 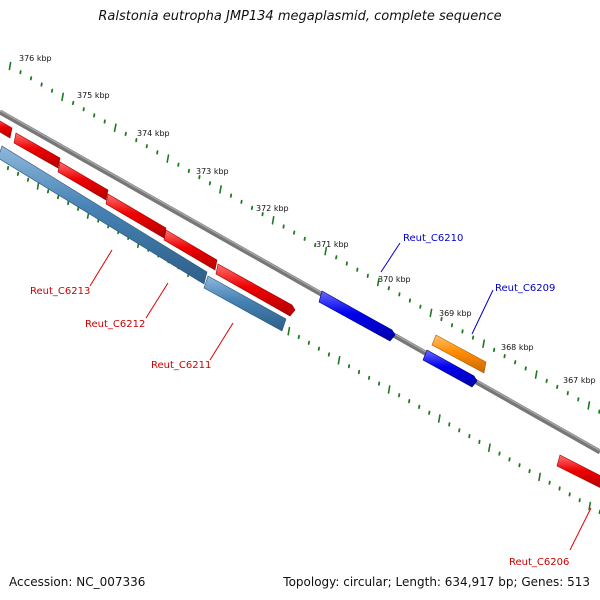 I want to click on kbp-label: 371 kbp, so click(x=332, y=244).